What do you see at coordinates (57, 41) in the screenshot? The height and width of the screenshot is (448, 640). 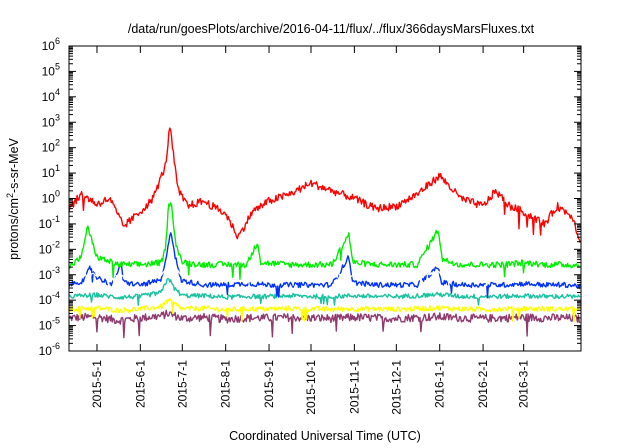 I see `y-tick-exponent: 6` at bounding box center [57, 41].